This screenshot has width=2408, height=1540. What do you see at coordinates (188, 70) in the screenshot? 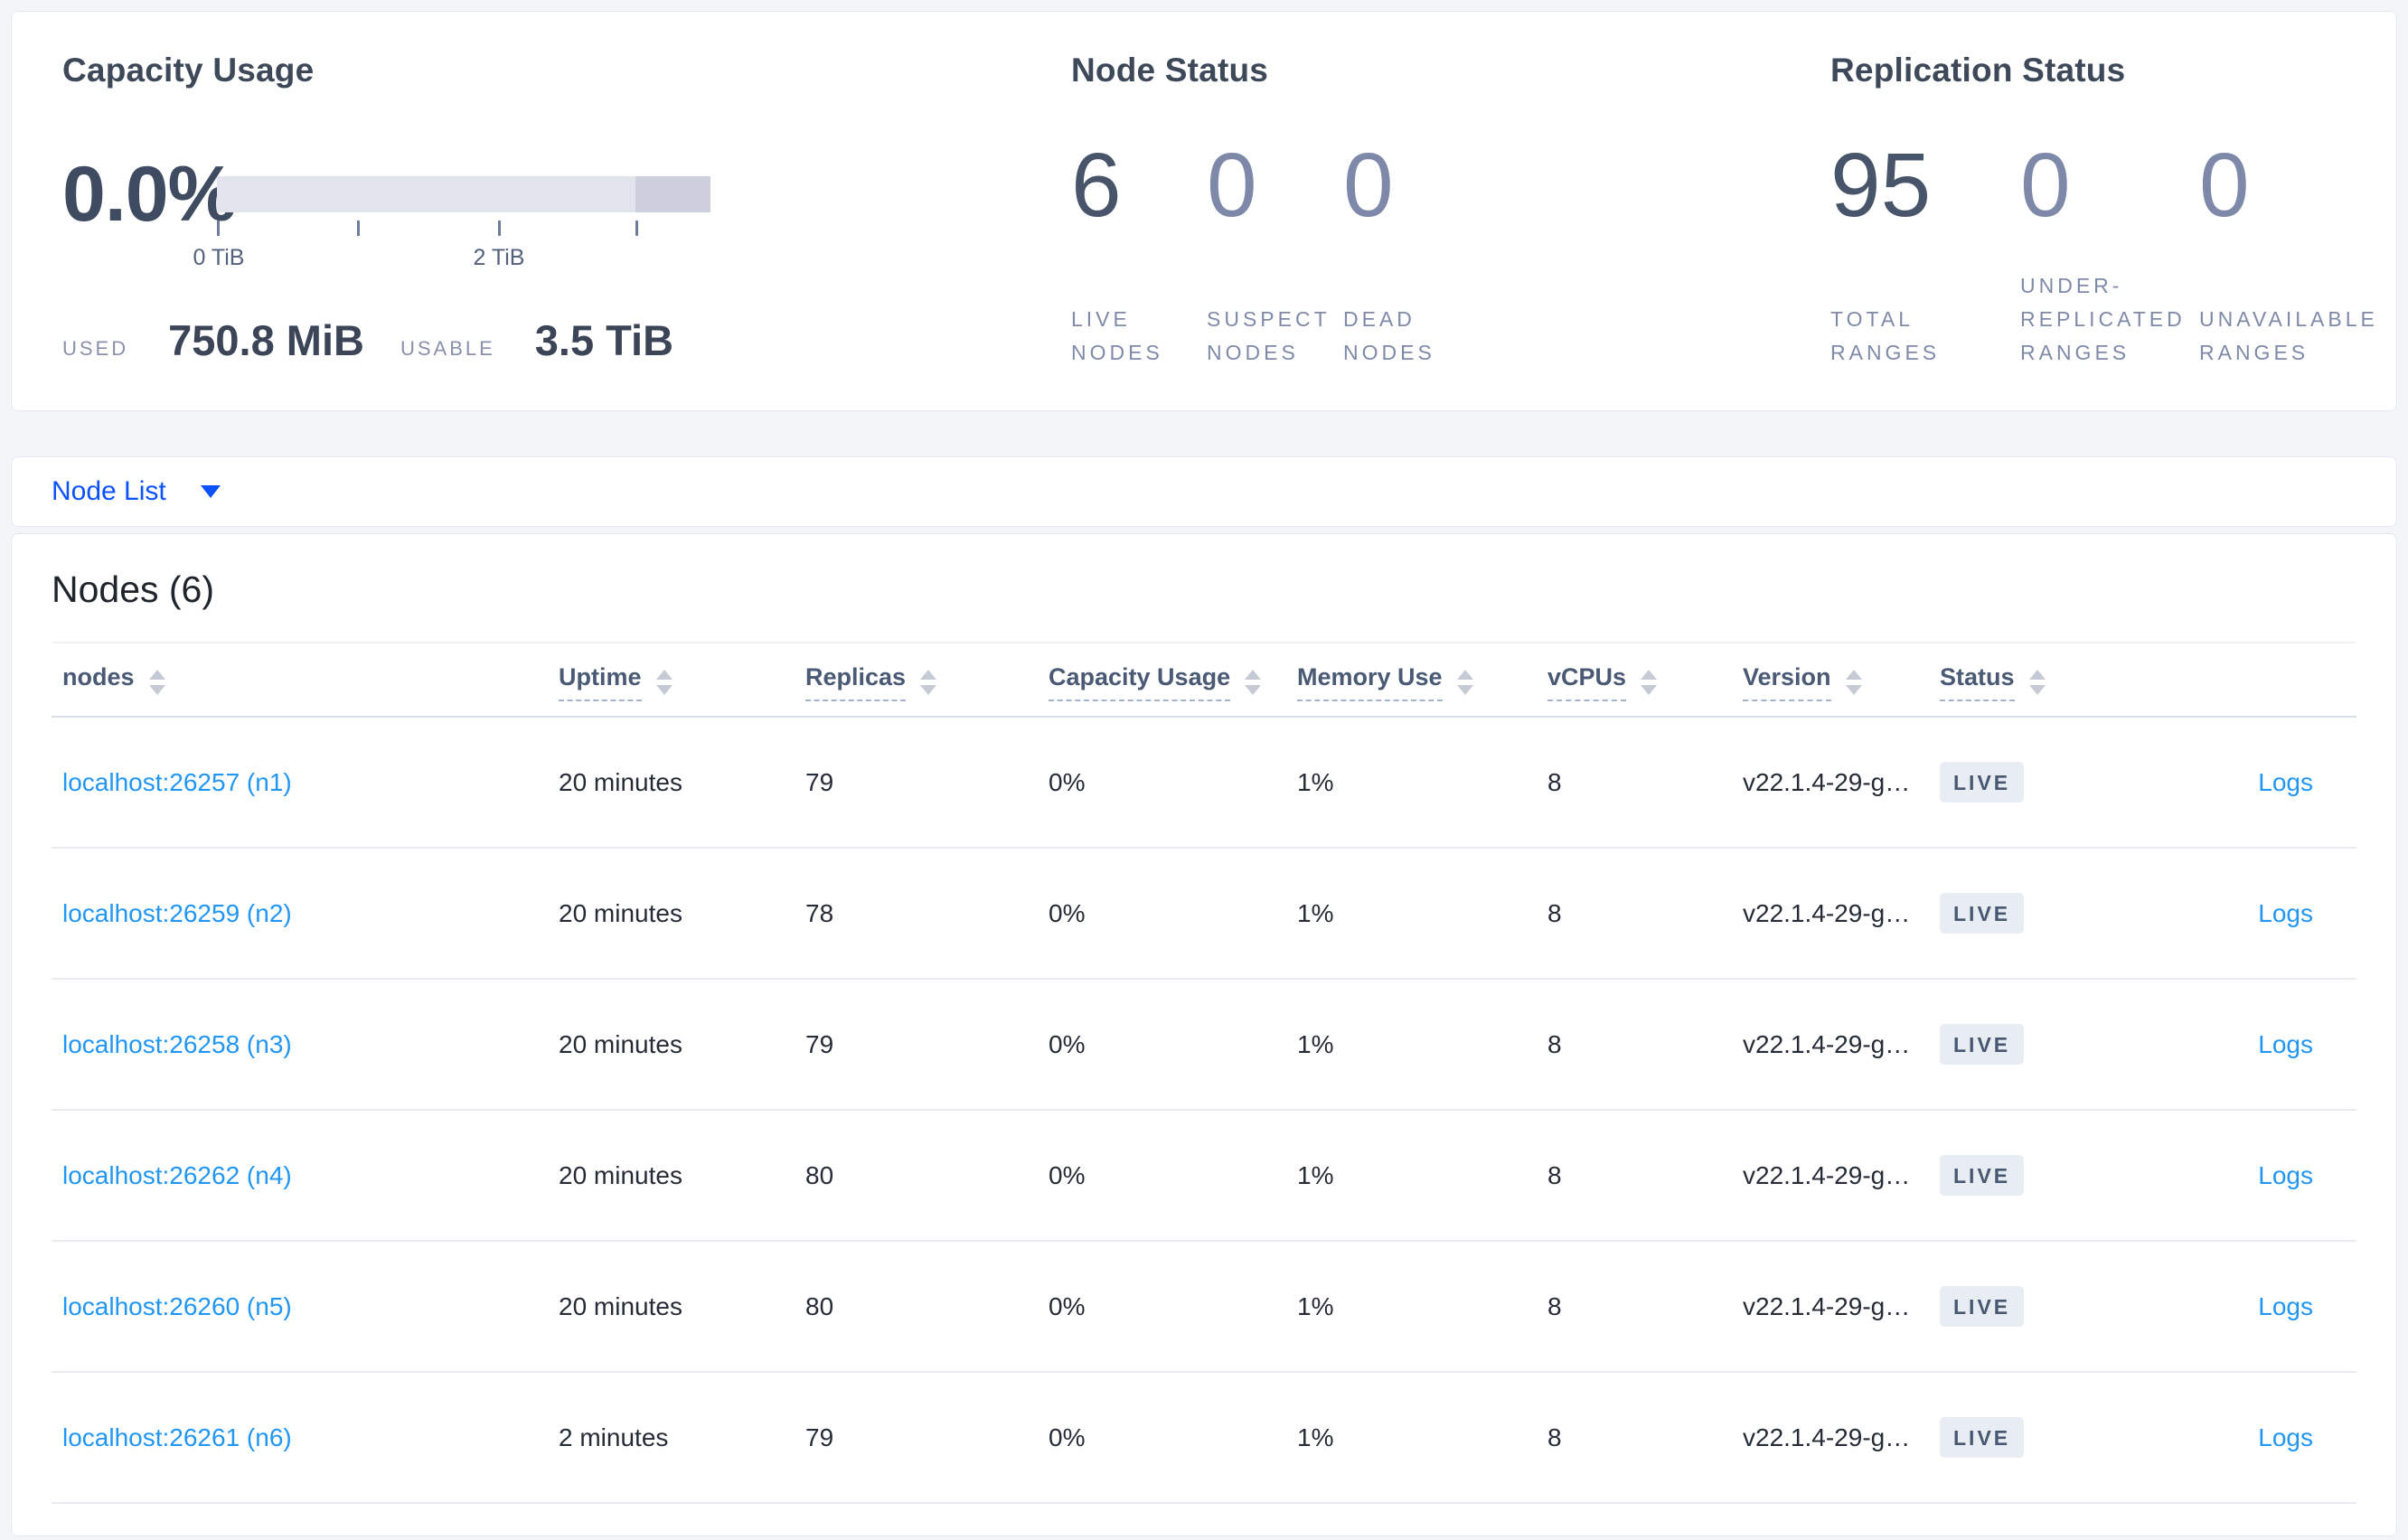
I see `capacity-usage-title: Capacity Usage` at bounding box center [188, 70].